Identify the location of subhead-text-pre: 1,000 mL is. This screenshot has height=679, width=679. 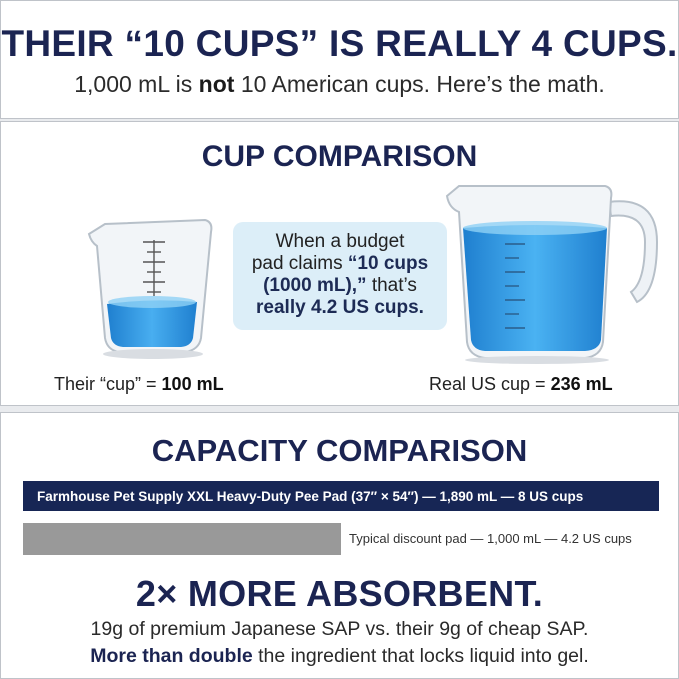
(136, 84).